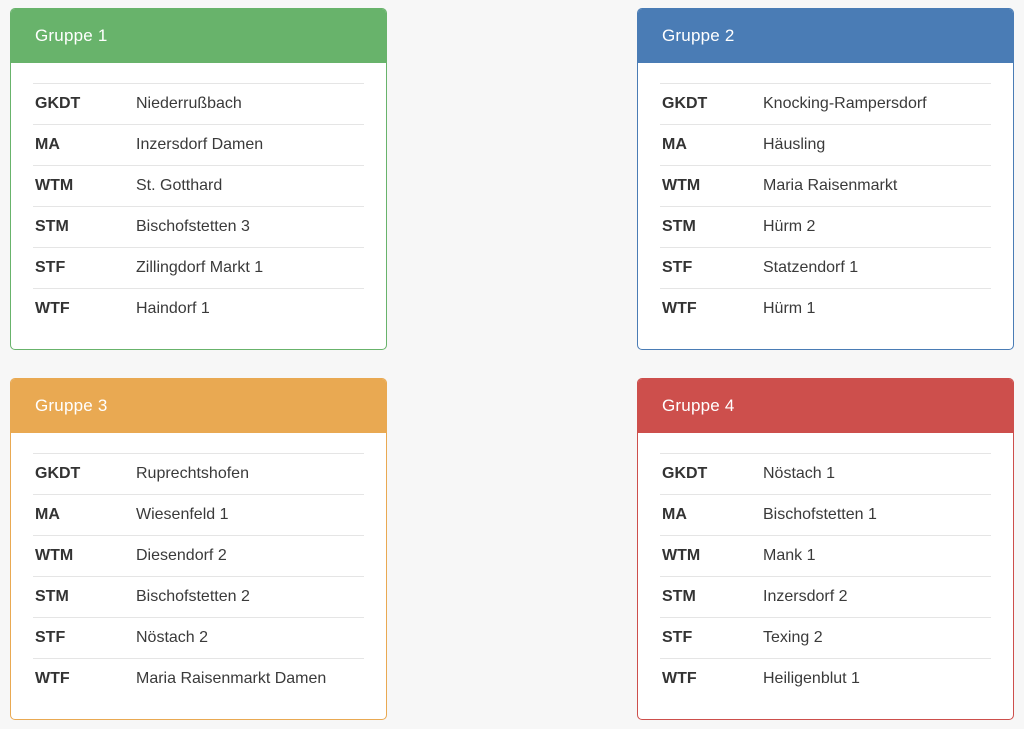 This screenshot has width=1024, height=729. Describe the element at coordinates (825, 226) in the screenshot. I see `table-row: STM Hürm 2` at that location.